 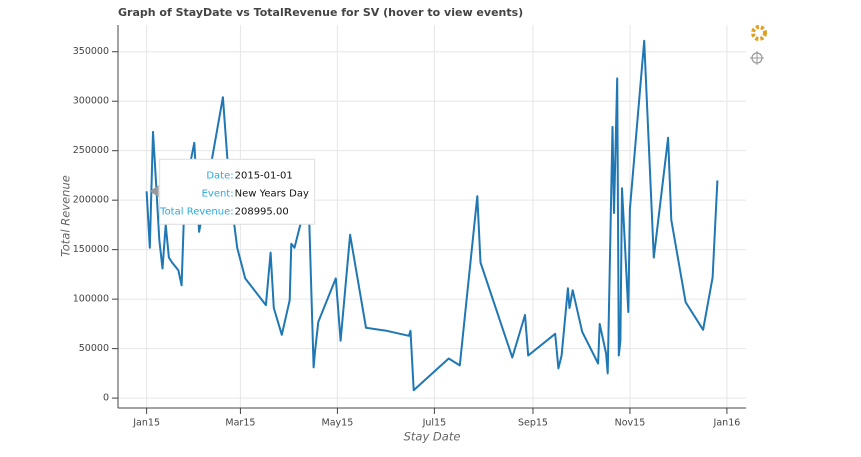 I want to click on y-tick-label: 0, so click(x=106, y=398).